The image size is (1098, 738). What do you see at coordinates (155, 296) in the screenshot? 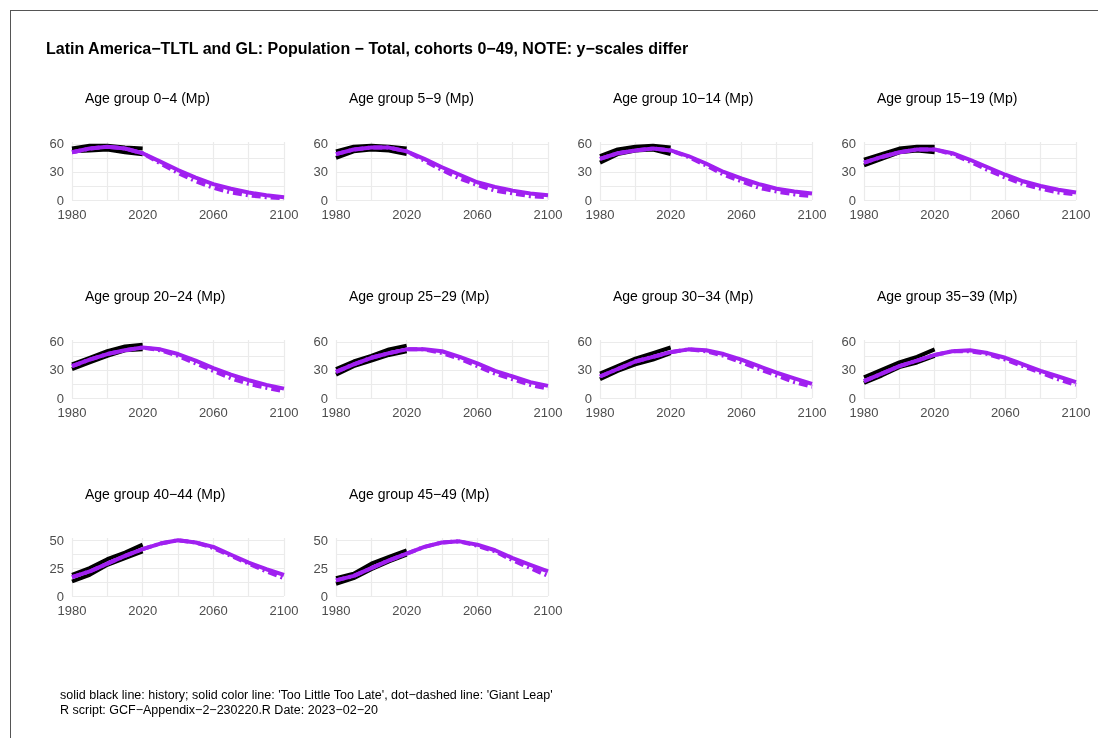
I see `chart-title: Age group 20−24 (Mp)` at bounding box center [155, 296].